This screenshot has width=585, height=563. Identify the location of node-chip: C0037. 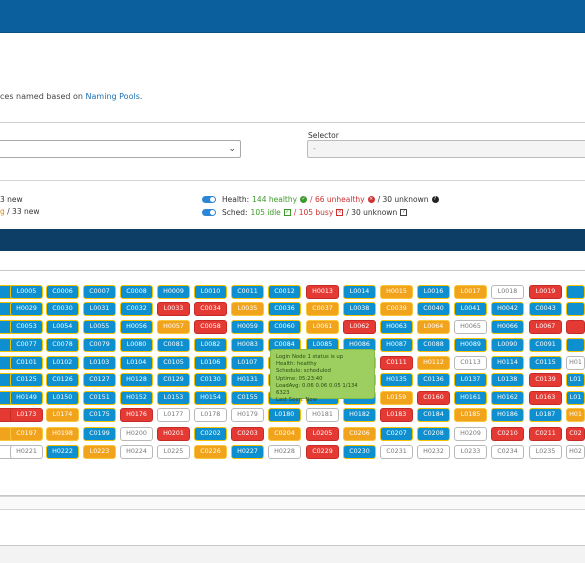
(322, 309).